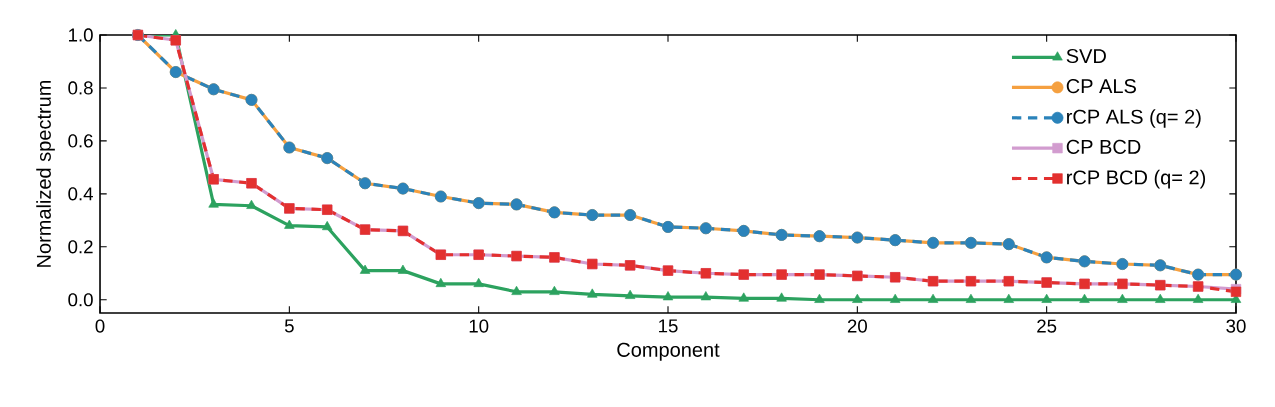  Describe the element at coordinates (100, 326) in the screenshot. I see `x-tick-label: 0` at that location.